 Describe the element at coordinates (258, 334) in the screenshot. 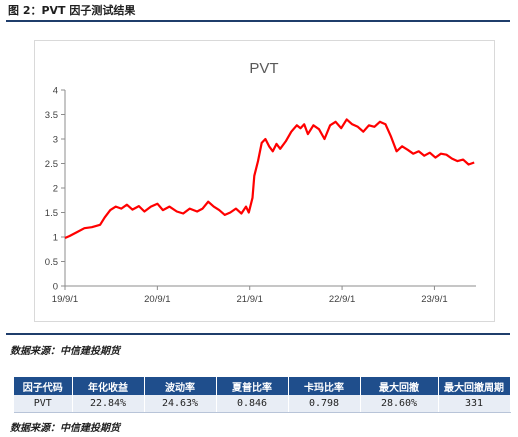

I see `section-rule` at that location.